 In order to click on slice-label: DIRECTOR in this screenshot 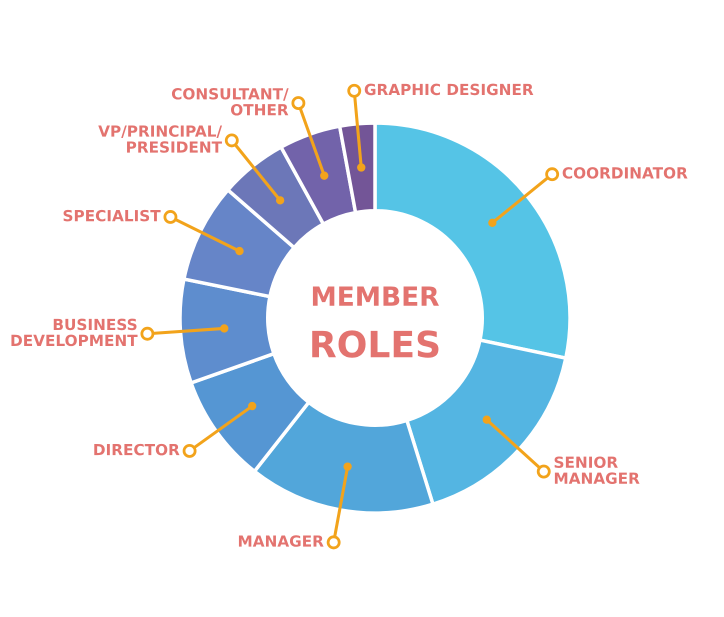, I will do `click(137, 450)`.